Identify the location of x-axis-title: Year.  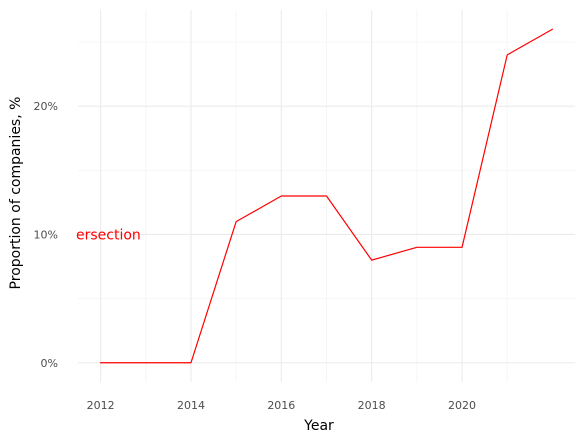
(318, 426).